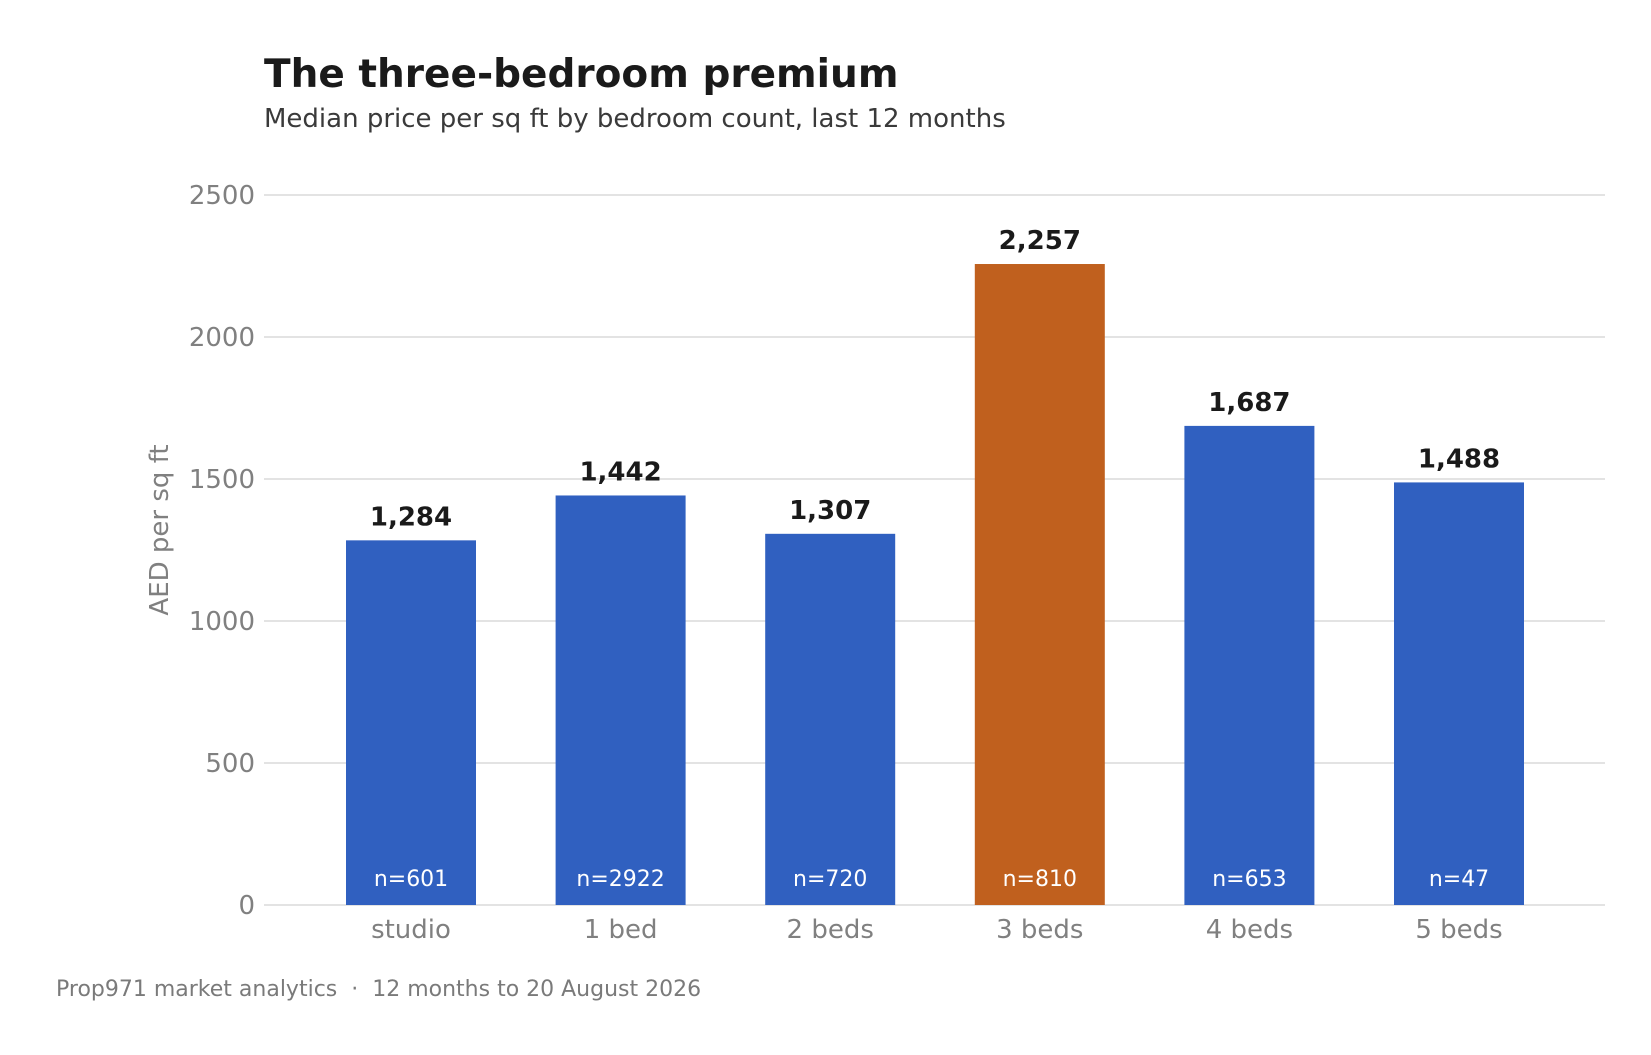 Image resolution: width=1651 pixels, height=1055 pixels. What do you see at coordinates (246, 906) in the screenshot?
I see `y-tick-label-0: 0` at bounding box center [246, 906].